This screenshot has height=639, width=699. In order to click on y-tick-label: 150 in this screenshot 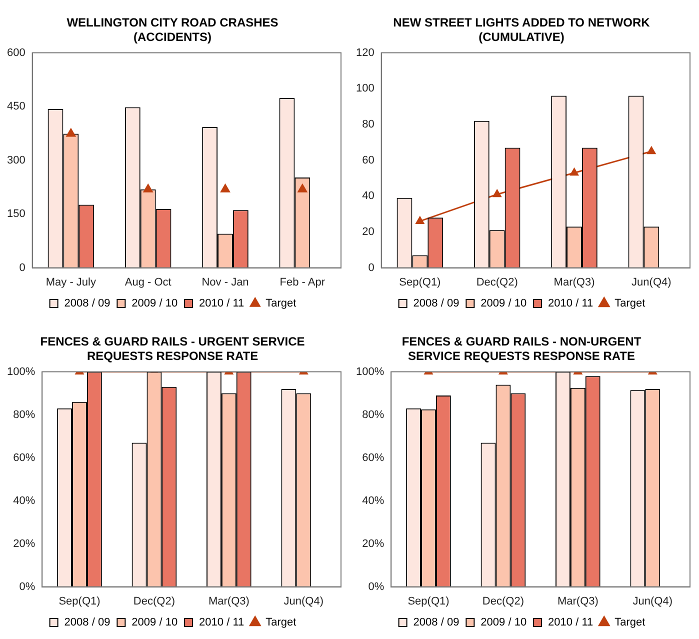, I will do `click(16, 214)`.